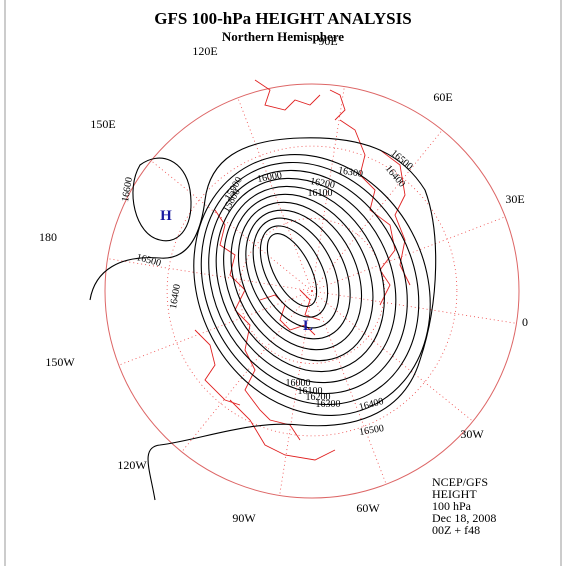  Describe the element at coordinates (290, 312) in the screenshot. I see `coast-arctic` at that location.